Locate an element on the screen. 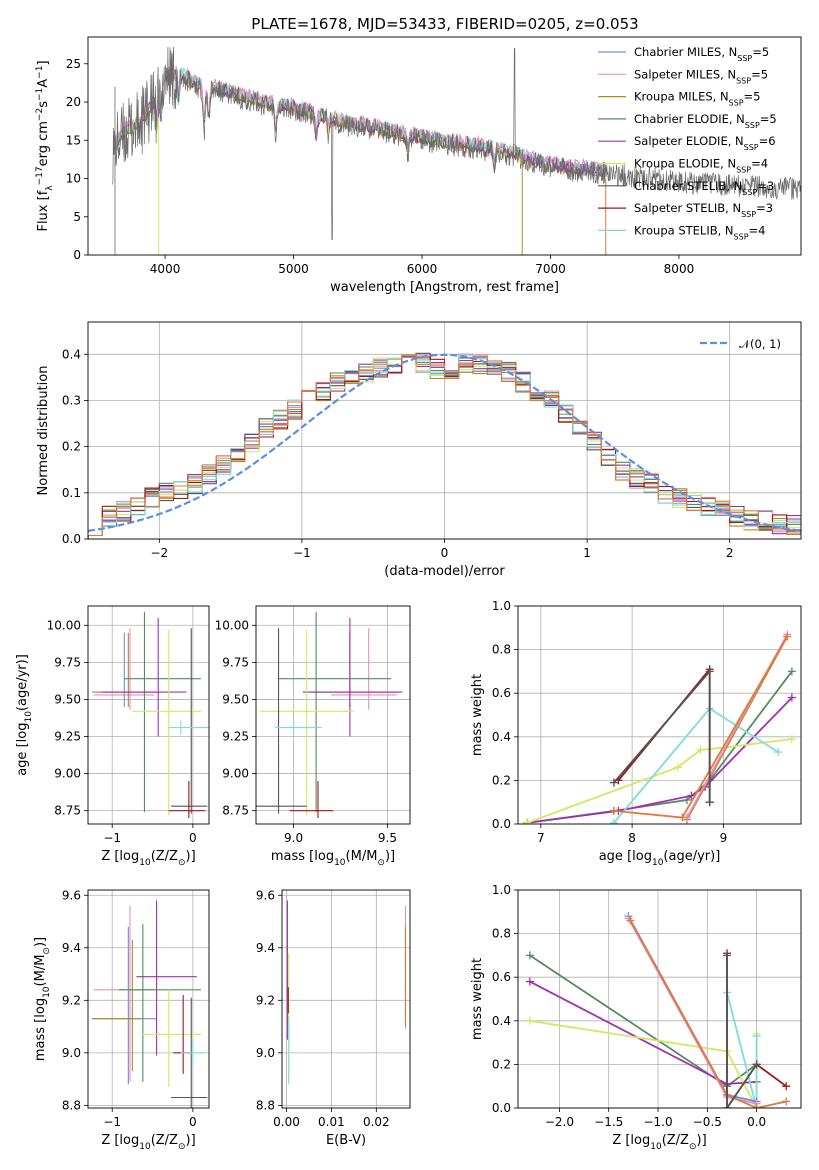 The width and height of the screenshot is (819, 1170). label-part: Kroupa STELIB, N is located at coordinates (684, 230).